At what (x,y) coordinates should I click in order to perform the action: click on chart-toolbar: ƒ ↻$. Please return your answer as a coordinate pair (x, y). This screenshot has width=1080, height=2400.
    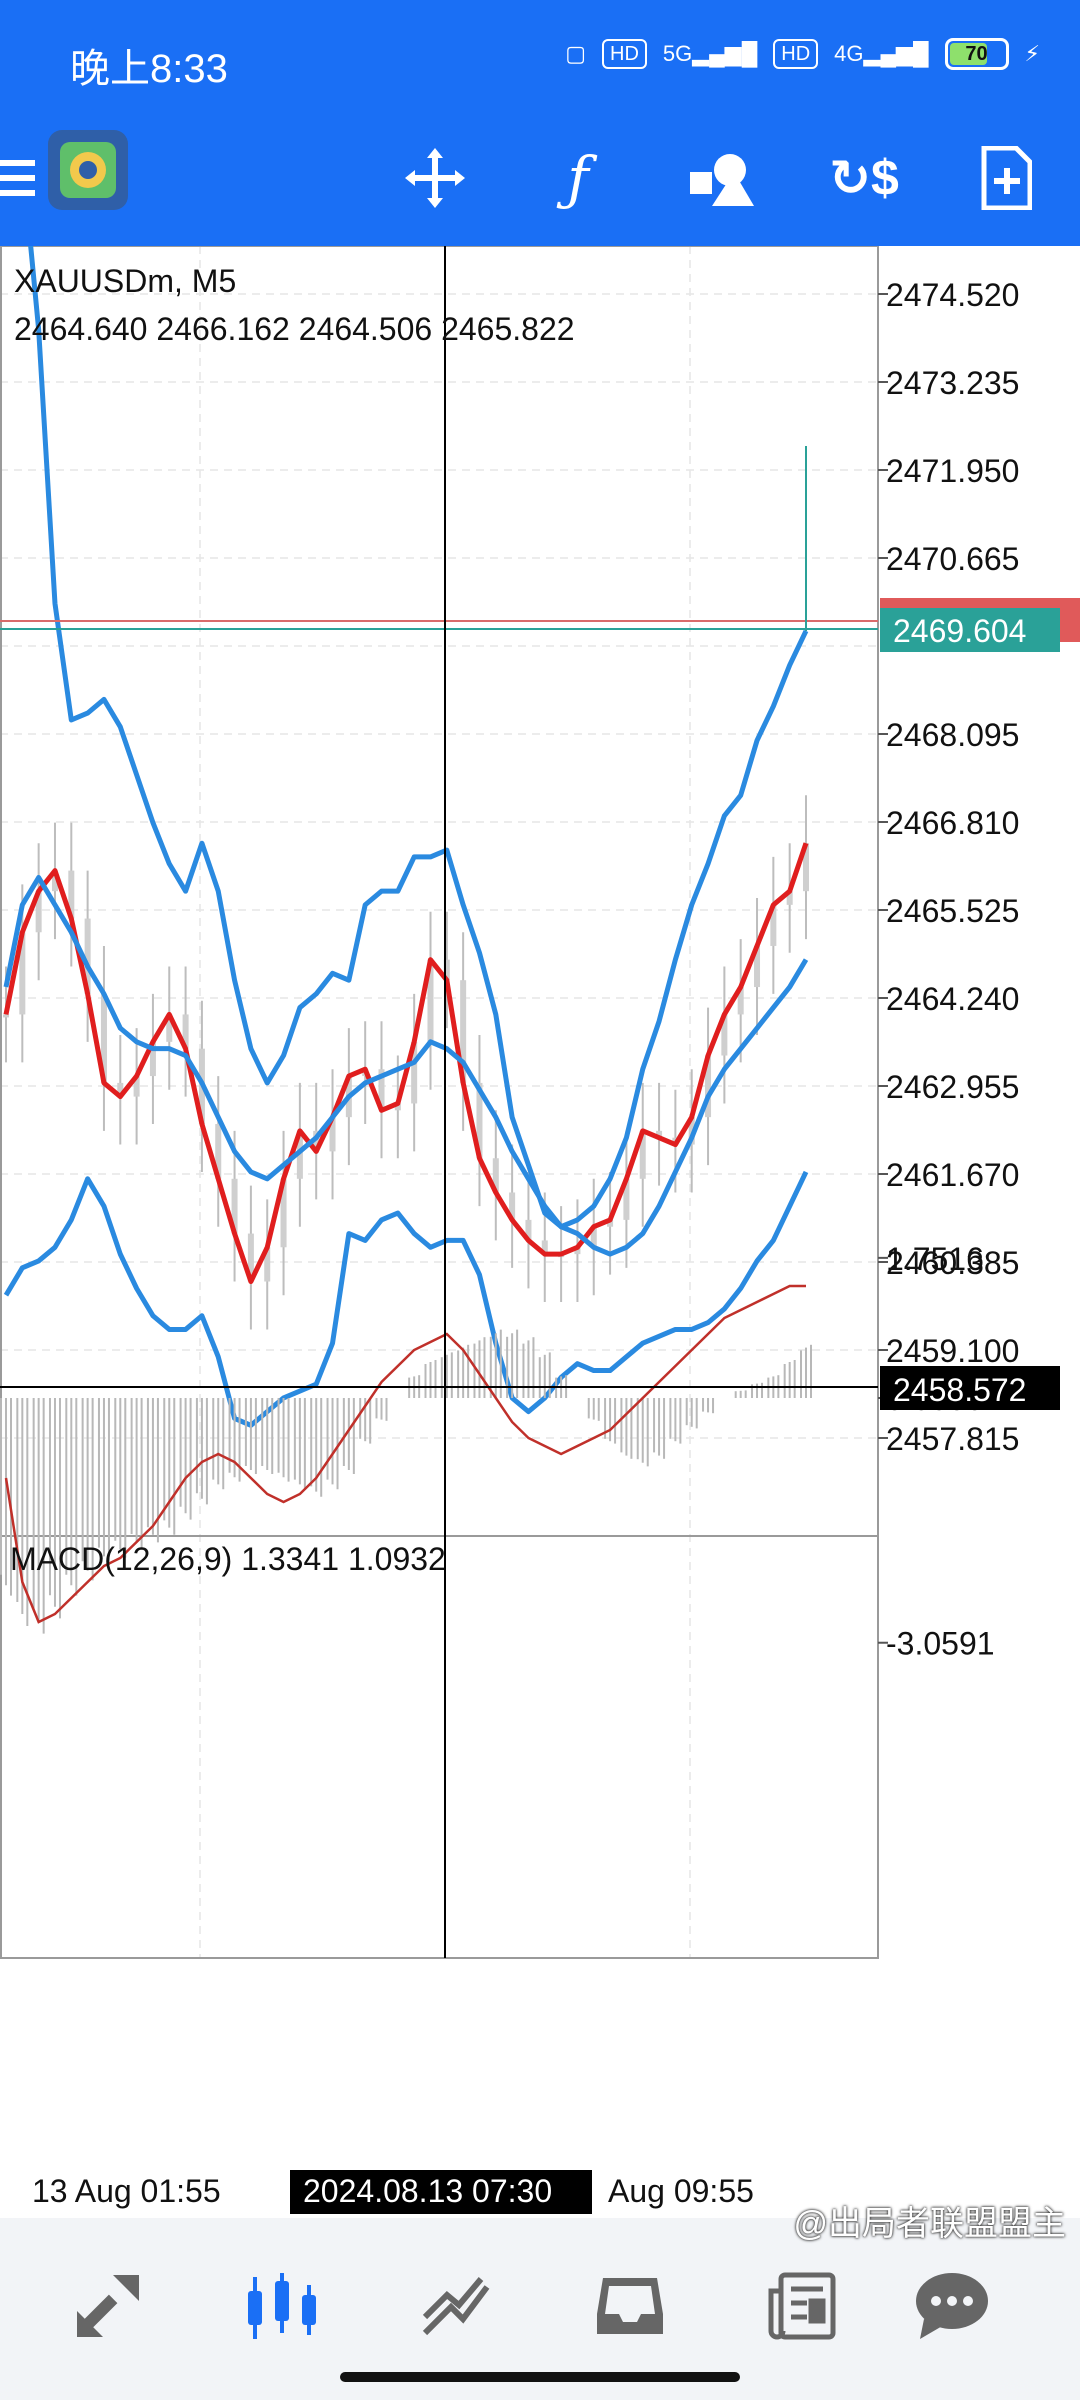
    Looking at the image, I should click on (540, 182).